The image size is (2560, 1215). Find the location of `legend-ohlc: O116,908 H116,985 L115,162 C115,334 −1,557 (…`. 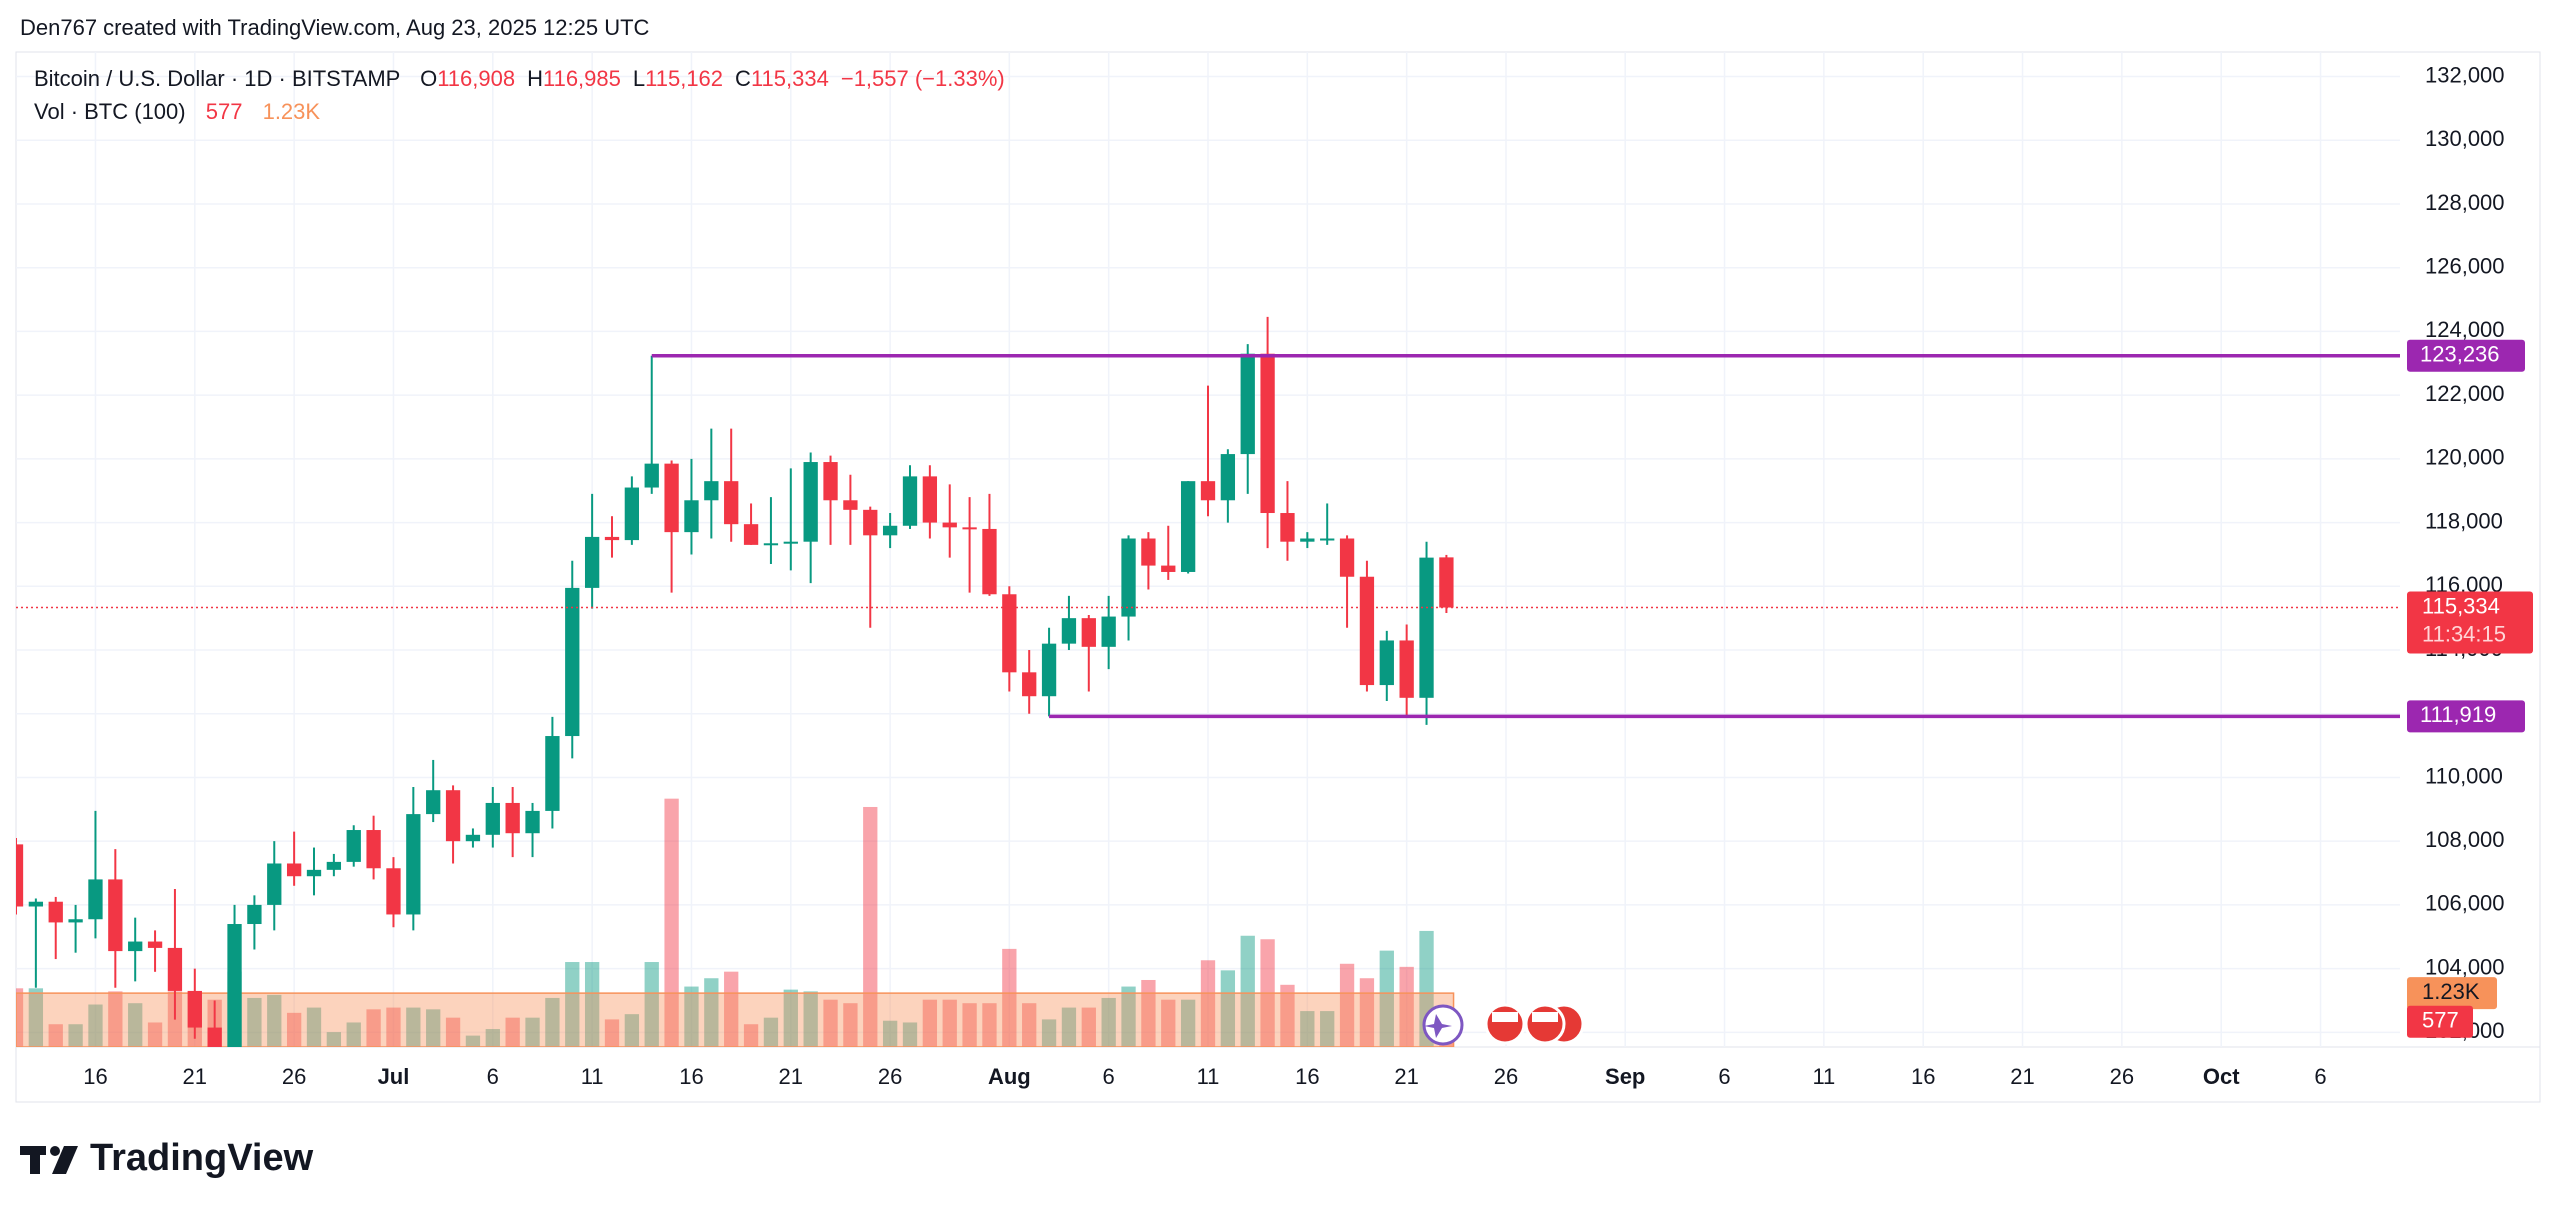

legend-ohlc: O116,908 H116,985 L115,162 C115,334 −1,557 (… is located at coordinates (712, 78).